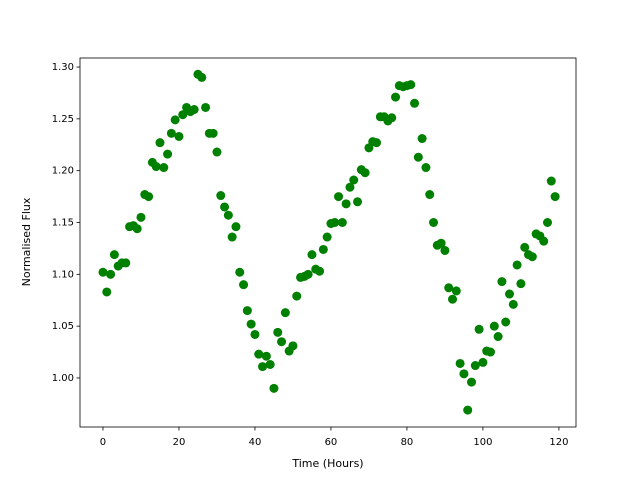 The width and height of the screenshot is (640, 480). What do you see at coordinates (63, 171) in the screenshot?
I see `y-tick-label: 1.20` at bounding box center [63, 171].